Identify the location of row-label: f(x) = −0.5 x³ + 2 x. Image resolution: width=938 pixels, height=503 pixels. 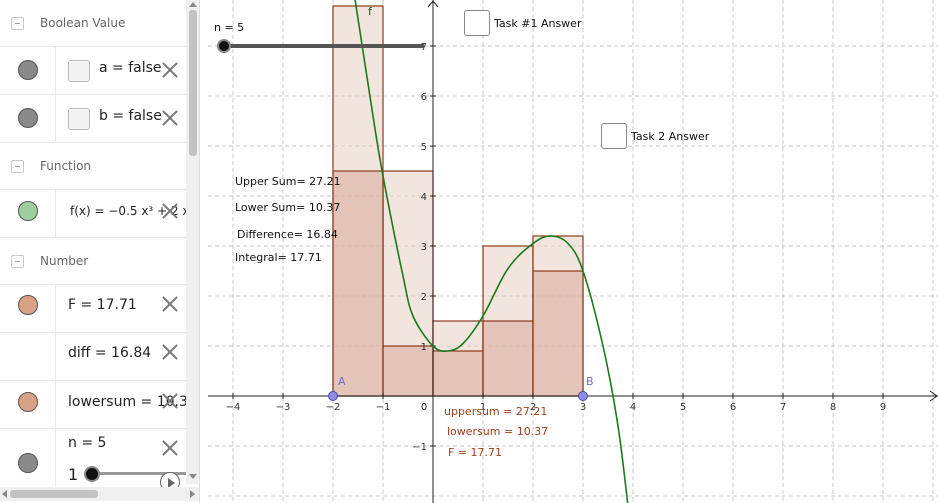
(130, 211).